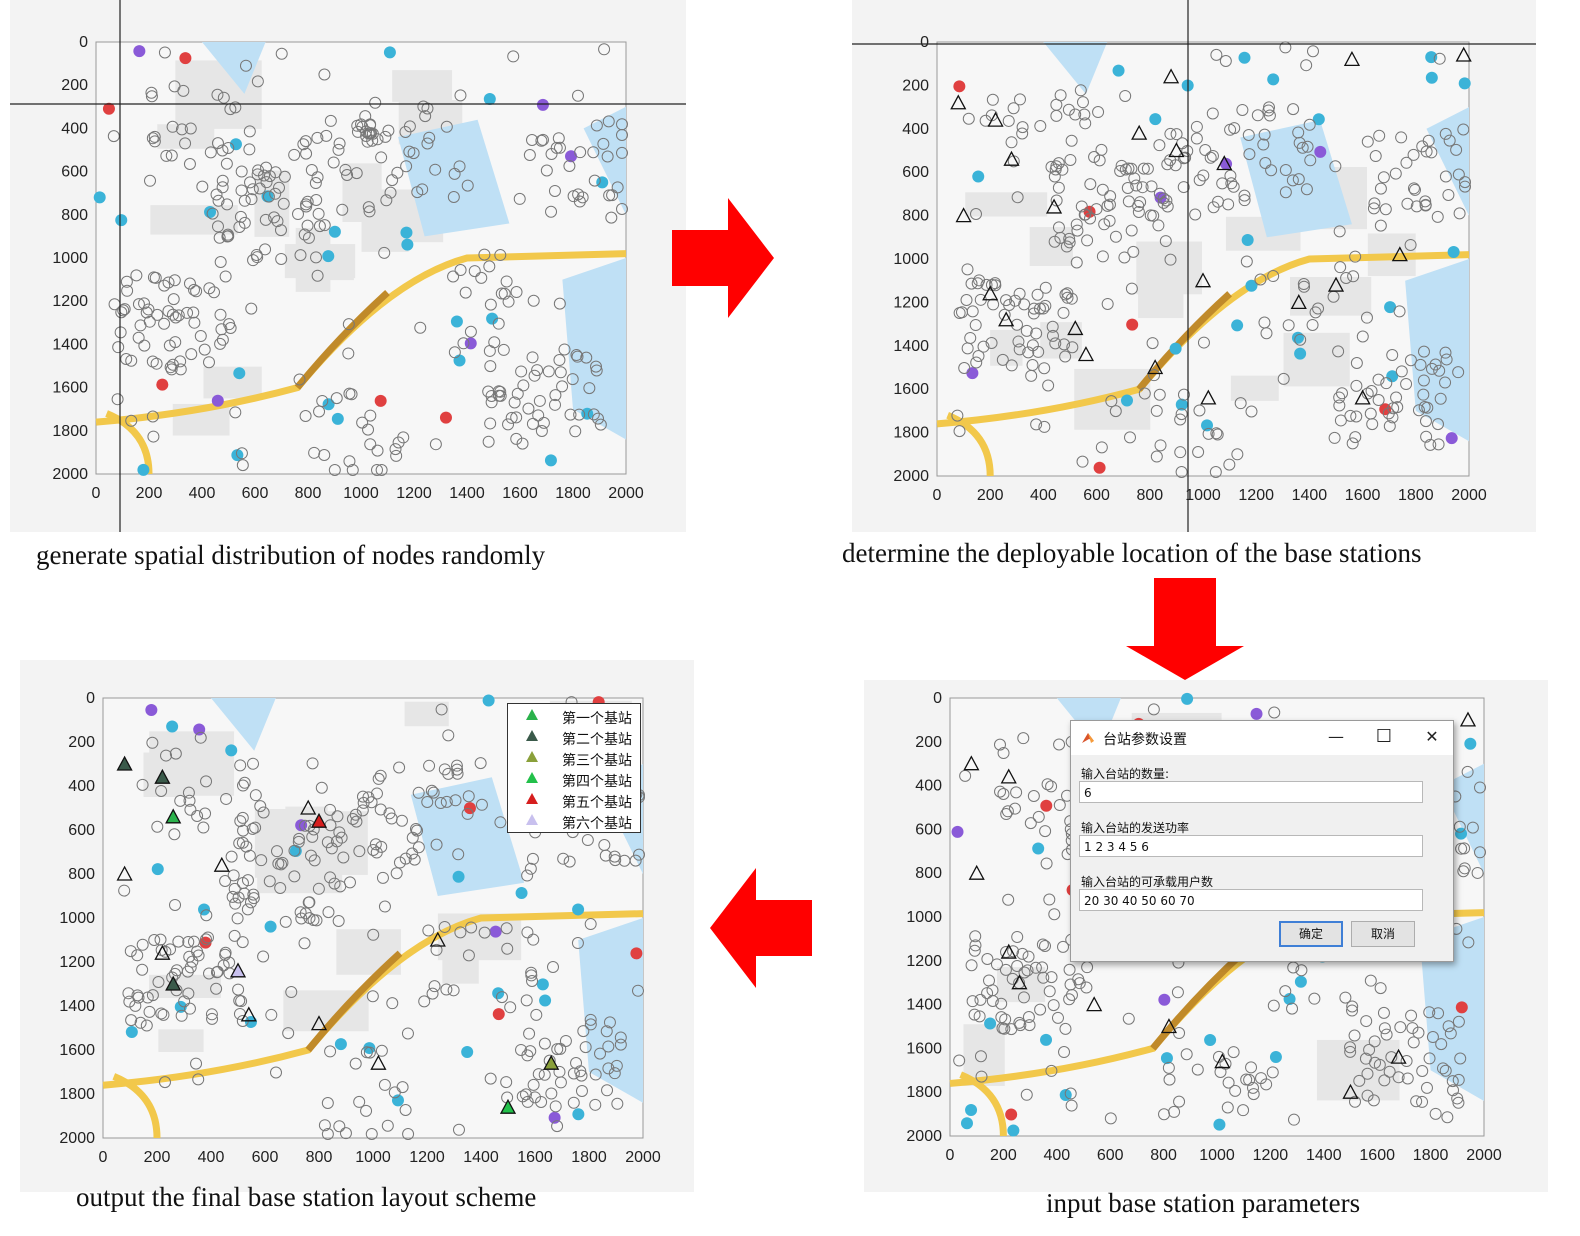 This screenshot has height=1236, width=1580. What do you see at coordinates (1251, 846) in the screenshot?
I see `station-power-input: 1 2 3 4 5 6` at bounding box center [1251, 846].